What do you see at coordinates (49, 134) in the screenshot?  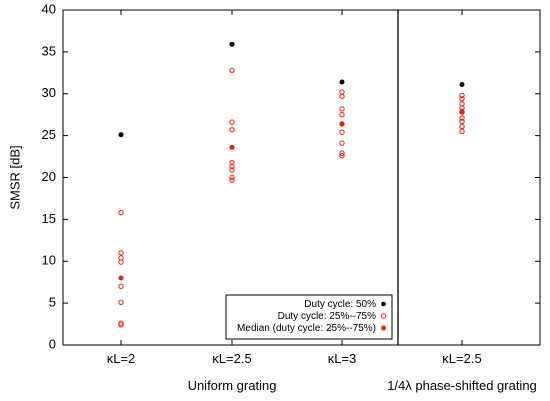 I see `y-tick-label: 25` at bounding box center [49, 134].